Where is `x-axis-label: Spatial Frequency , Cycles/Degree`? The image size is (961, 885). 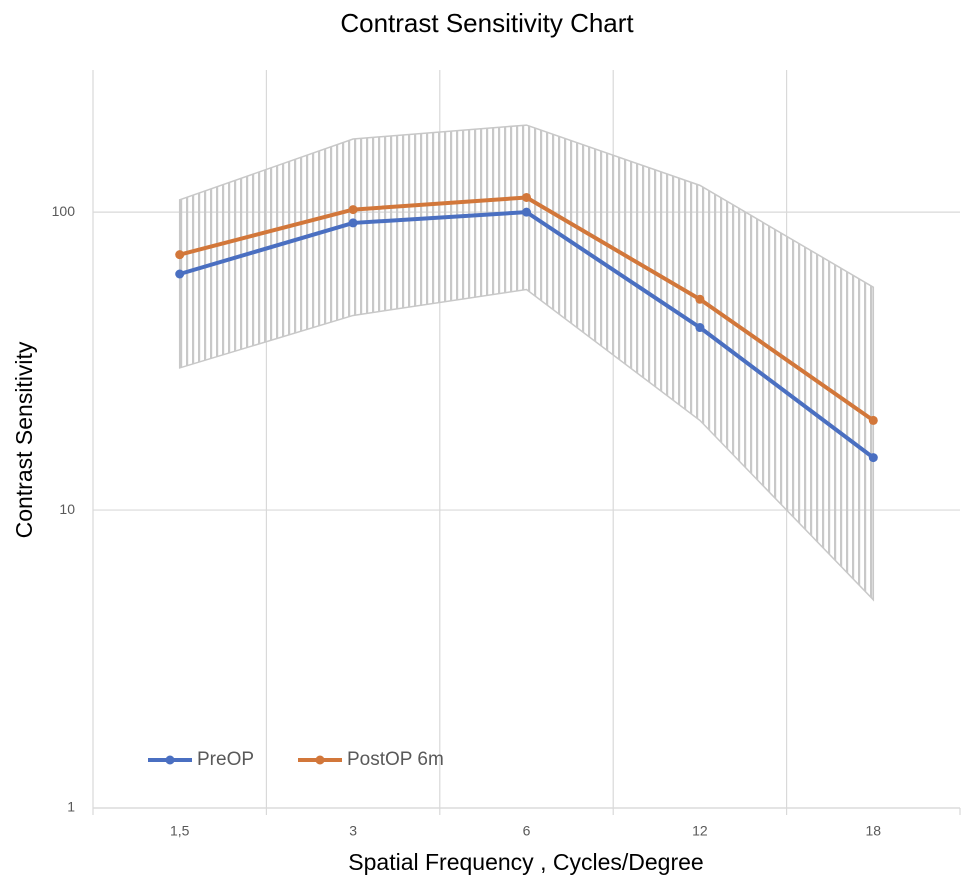 x-axis-label: Spatial Frequency , Cycles/Degree is located at coordinates (525, 862).